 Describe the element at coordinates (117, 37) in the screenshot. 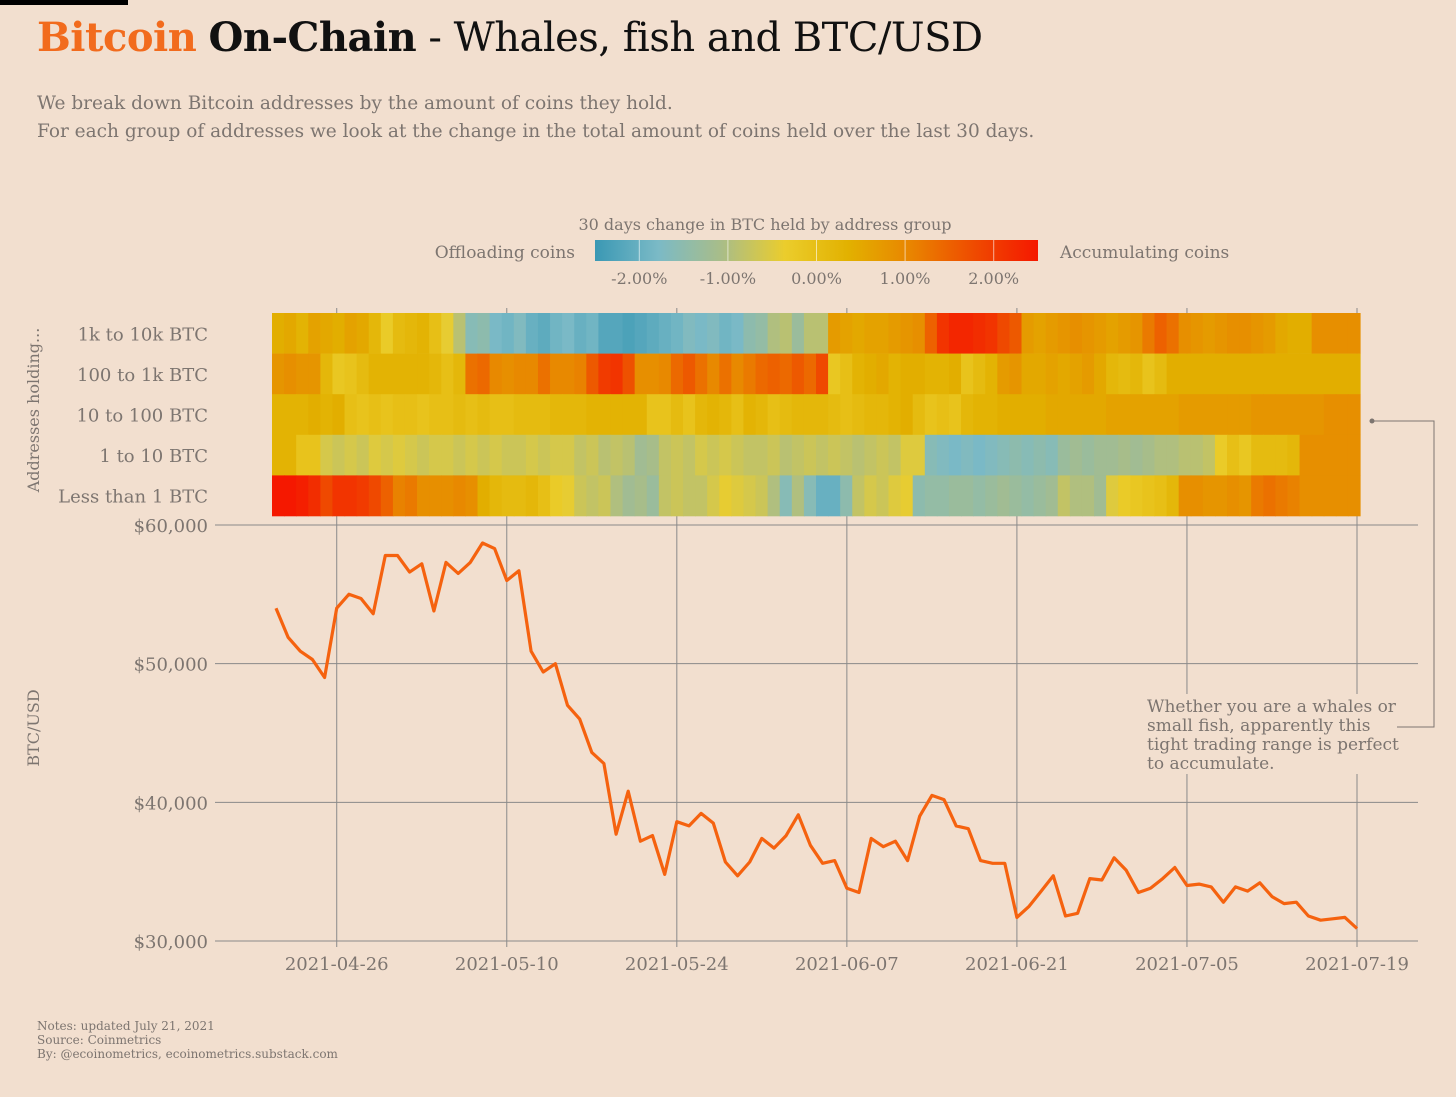

I see `title-brand: Bitcoin` at that location.